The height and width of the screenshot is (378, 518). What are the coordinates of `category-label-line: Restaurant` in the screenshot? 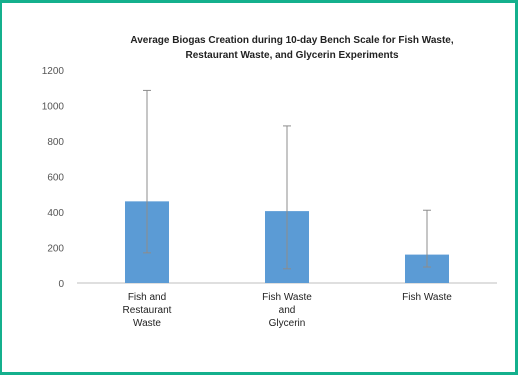 It's located at (147, 310).